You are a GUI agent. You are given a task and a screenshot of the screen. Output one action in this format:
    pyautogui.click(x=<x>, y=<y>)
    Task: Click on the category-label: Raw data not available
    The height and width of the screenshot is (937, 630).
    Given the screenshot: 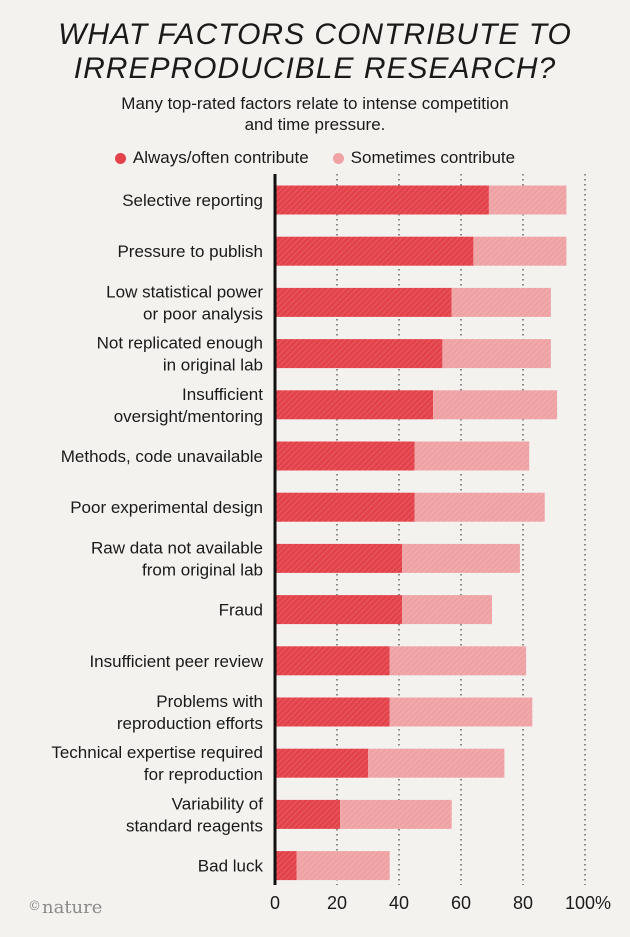 What is the action you would take?
    pyautogui.click(x=177, y=547)
    